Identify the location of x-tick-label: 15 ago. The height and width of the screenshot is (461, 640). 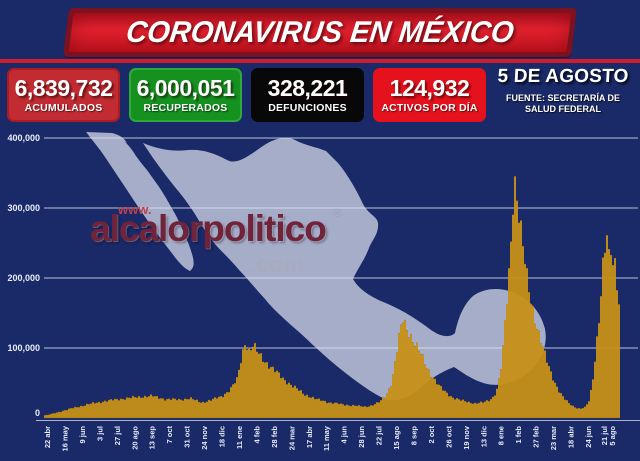
(396, 438).